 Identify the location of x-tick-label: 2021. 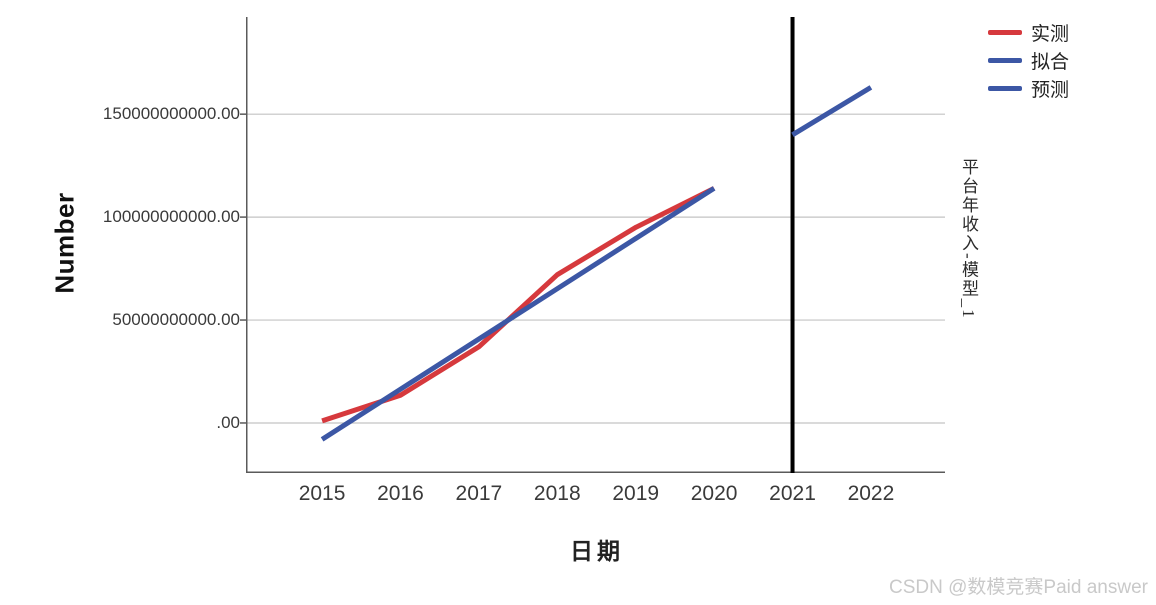
(792, 493).